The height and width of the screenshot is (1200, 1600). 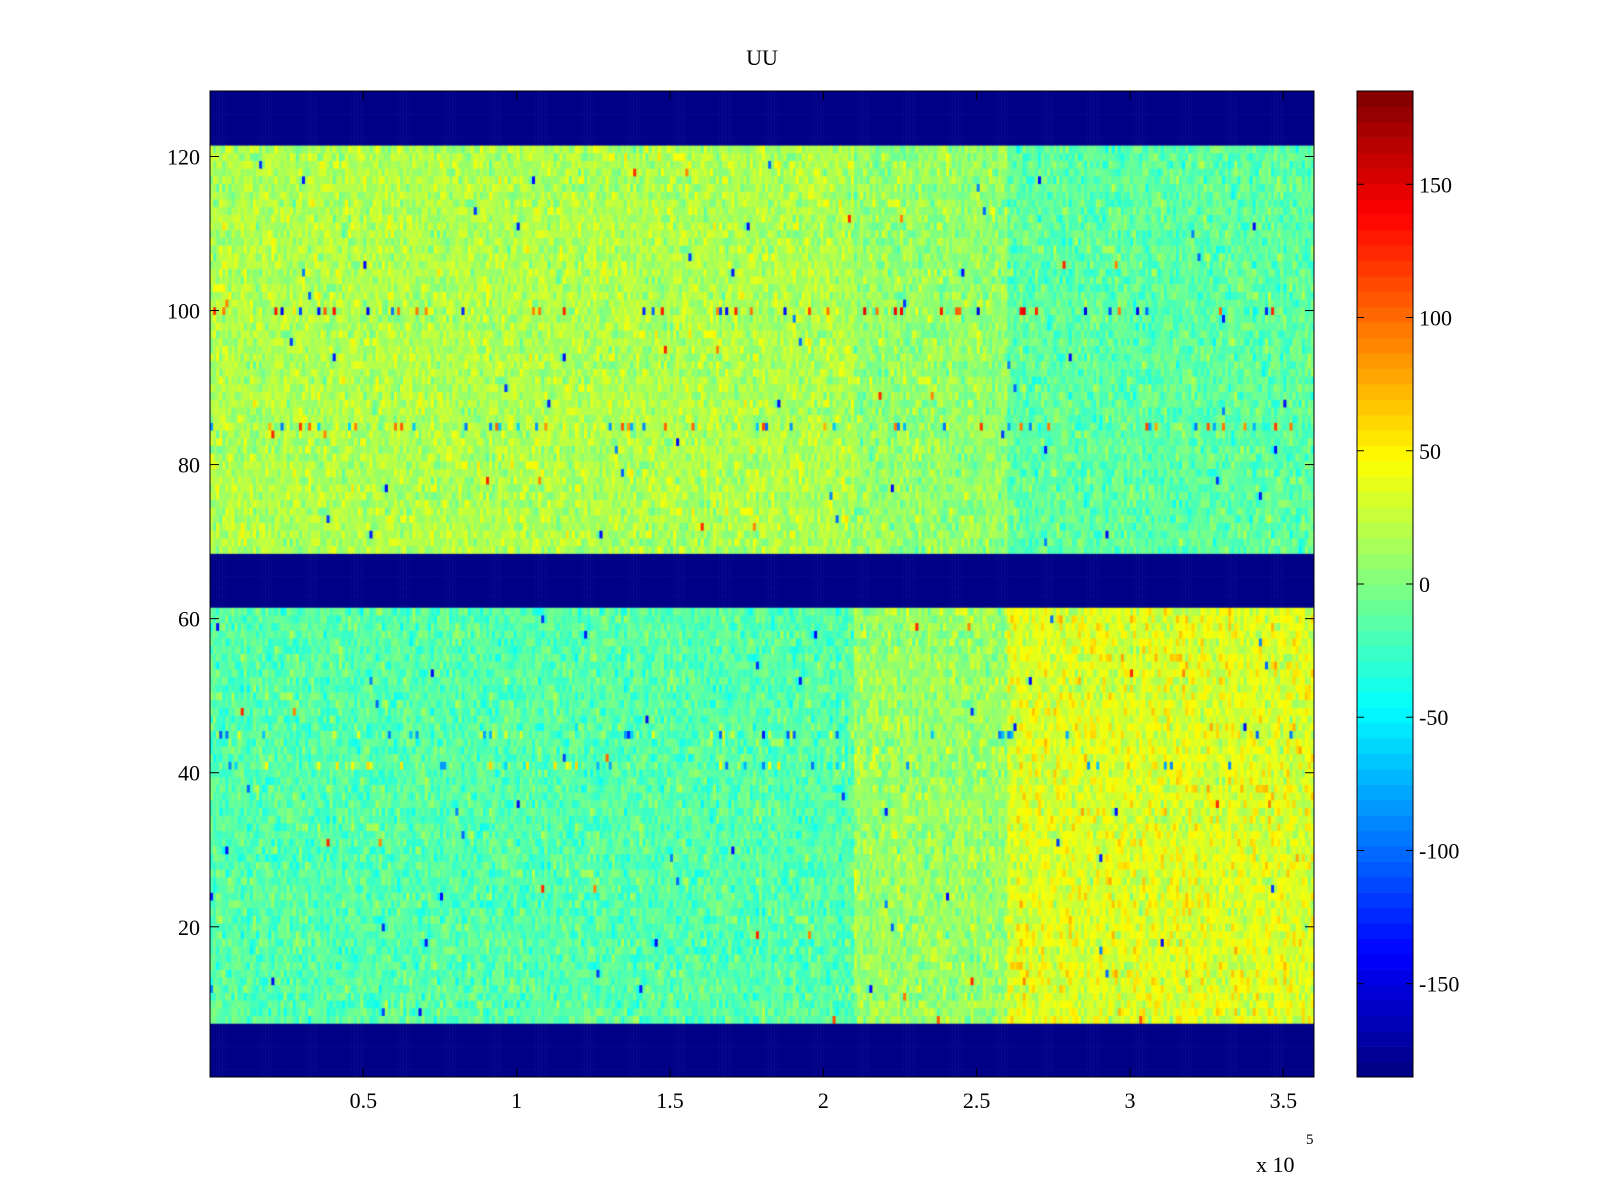 I want to click on x-exponent-power: 5, so click(x=1310, y=1140).